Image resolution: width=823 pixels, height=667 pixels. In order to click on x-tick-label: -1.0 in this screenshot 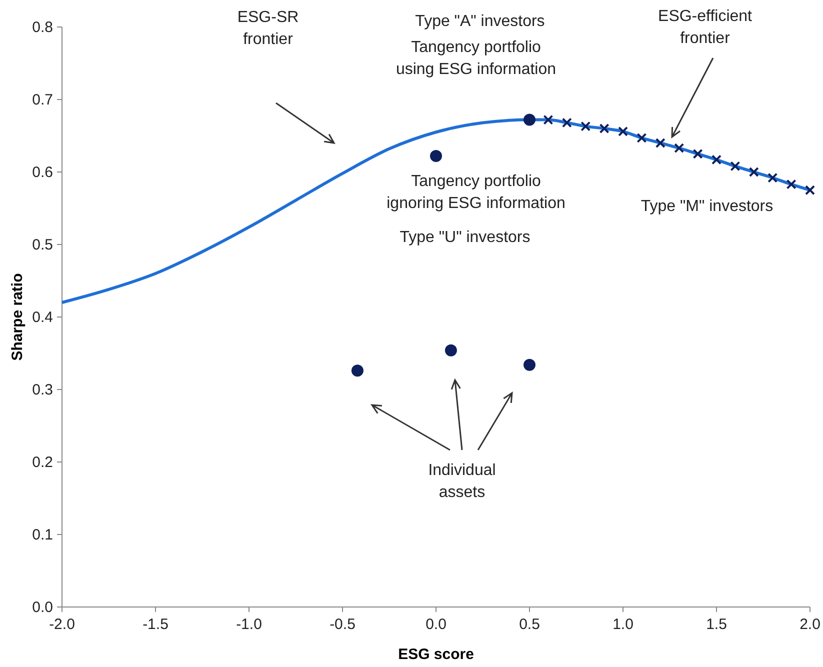, I will do `click(249, 624)`.